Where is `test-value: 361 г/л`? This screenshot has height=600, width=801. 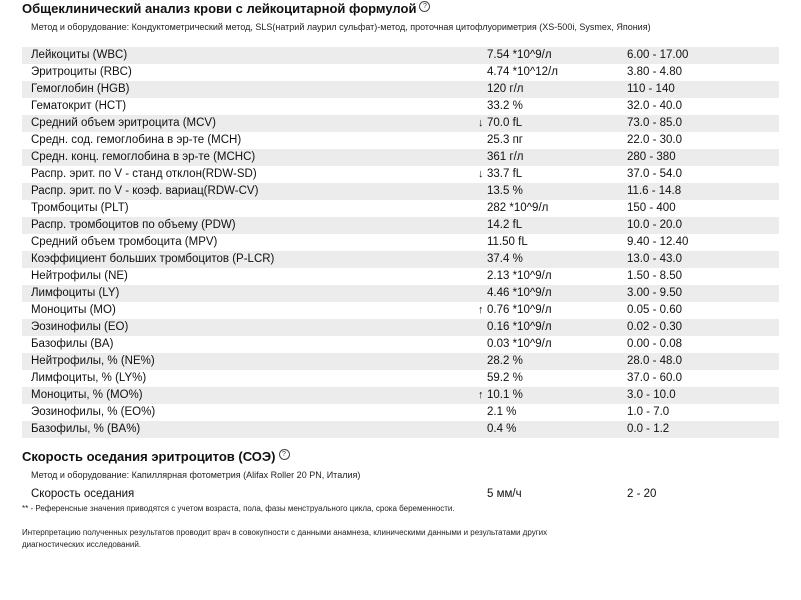 test-value: 361 г/л is located at coordinates (505, 157).